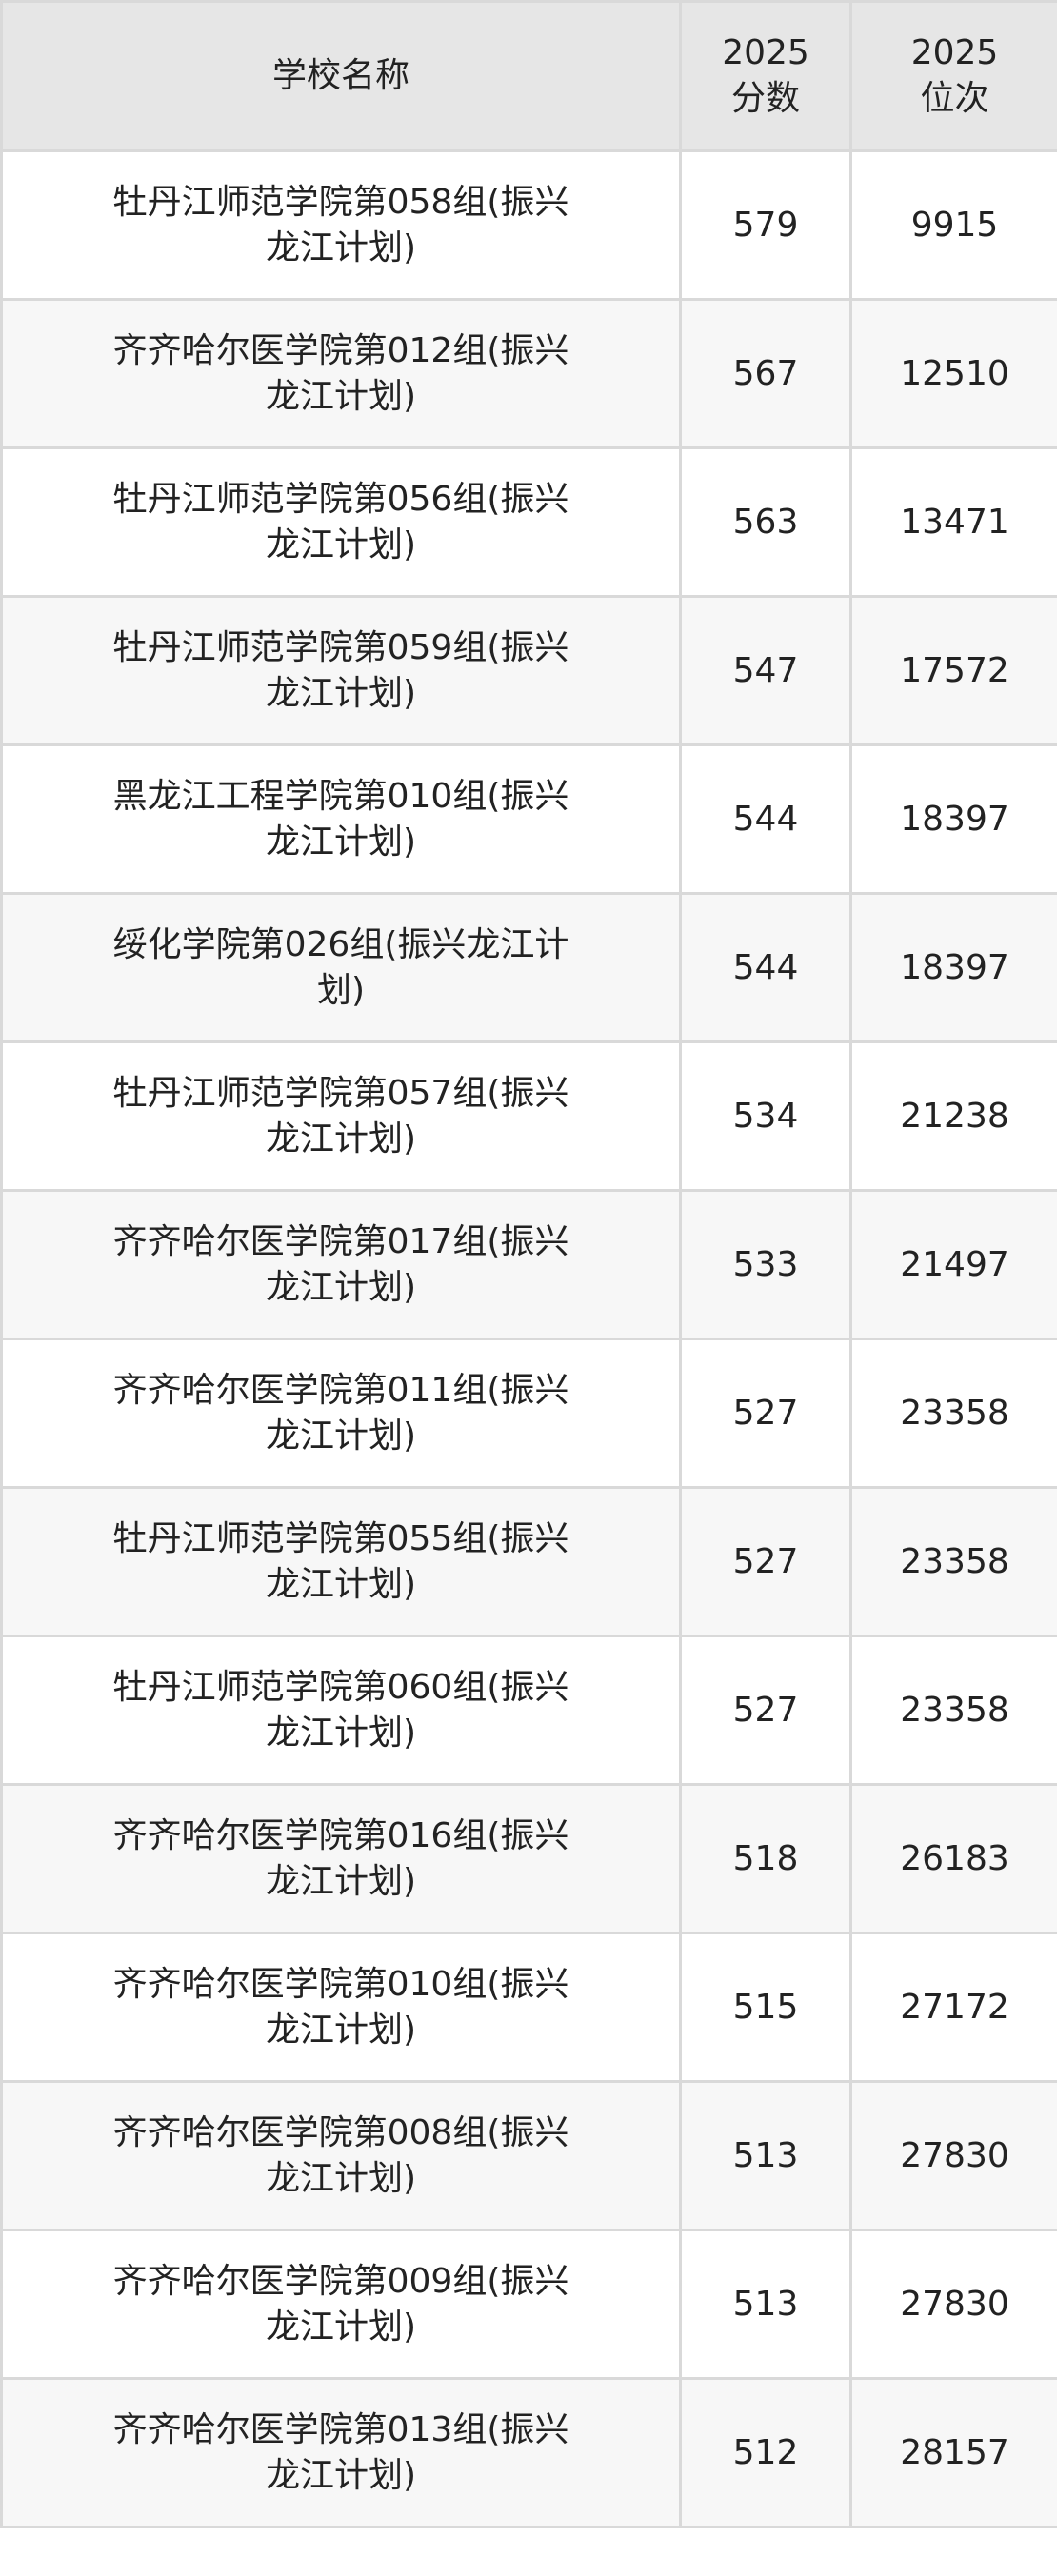 This screenshot has width=1057, height=2576. What do you see at coordinates (765, 2452) in the screenshot?
I see `score-cell: 512` at bounding box center [765, 2452].